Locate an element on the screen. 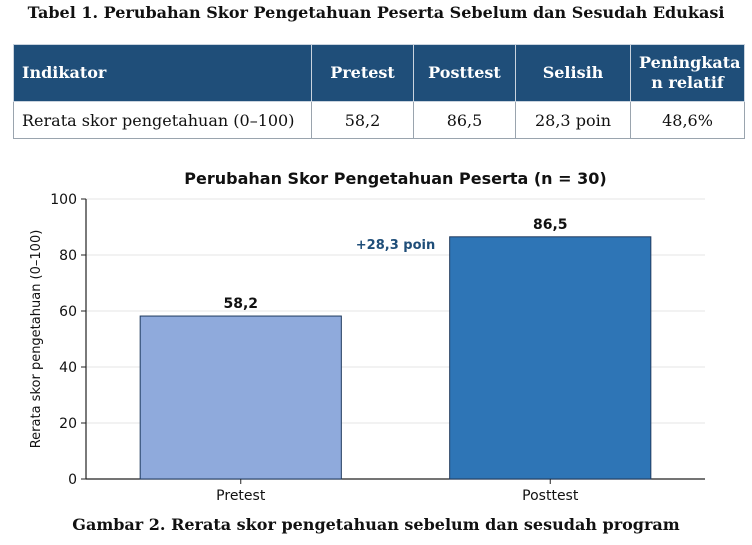 The width and height of the screenshot is (752, 545). y-tick-label: 100 is located at coordinates (63, 200).